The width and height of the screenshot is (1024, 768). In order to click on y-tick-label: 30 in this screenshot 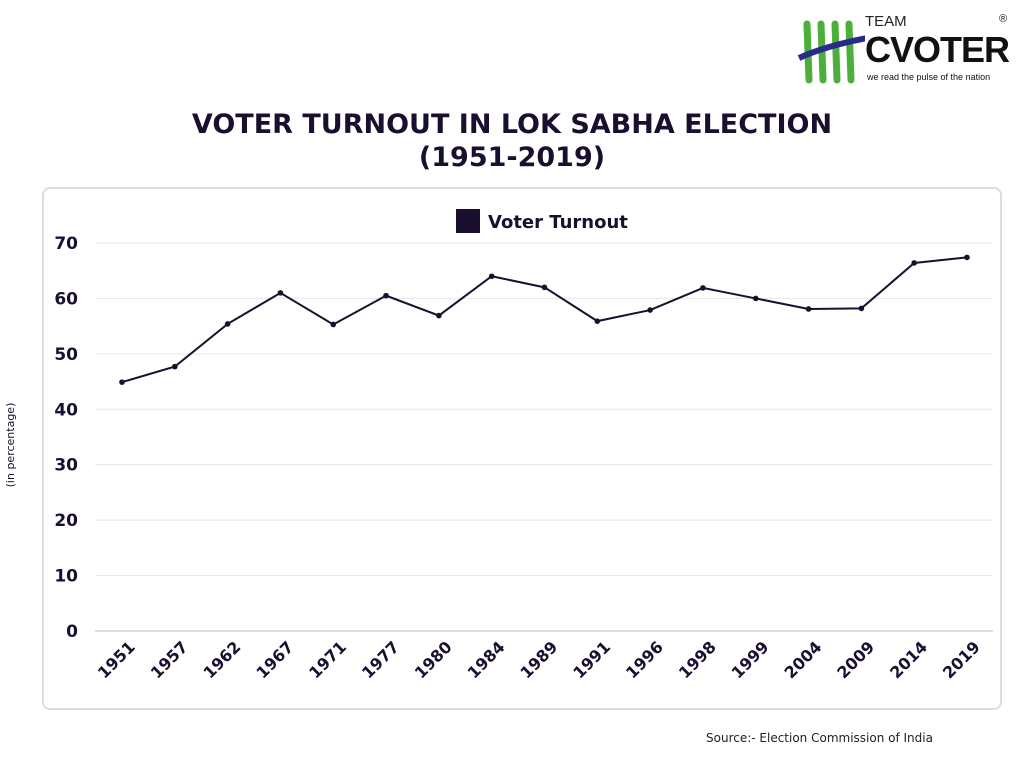, I will do `click(66, 466)`.